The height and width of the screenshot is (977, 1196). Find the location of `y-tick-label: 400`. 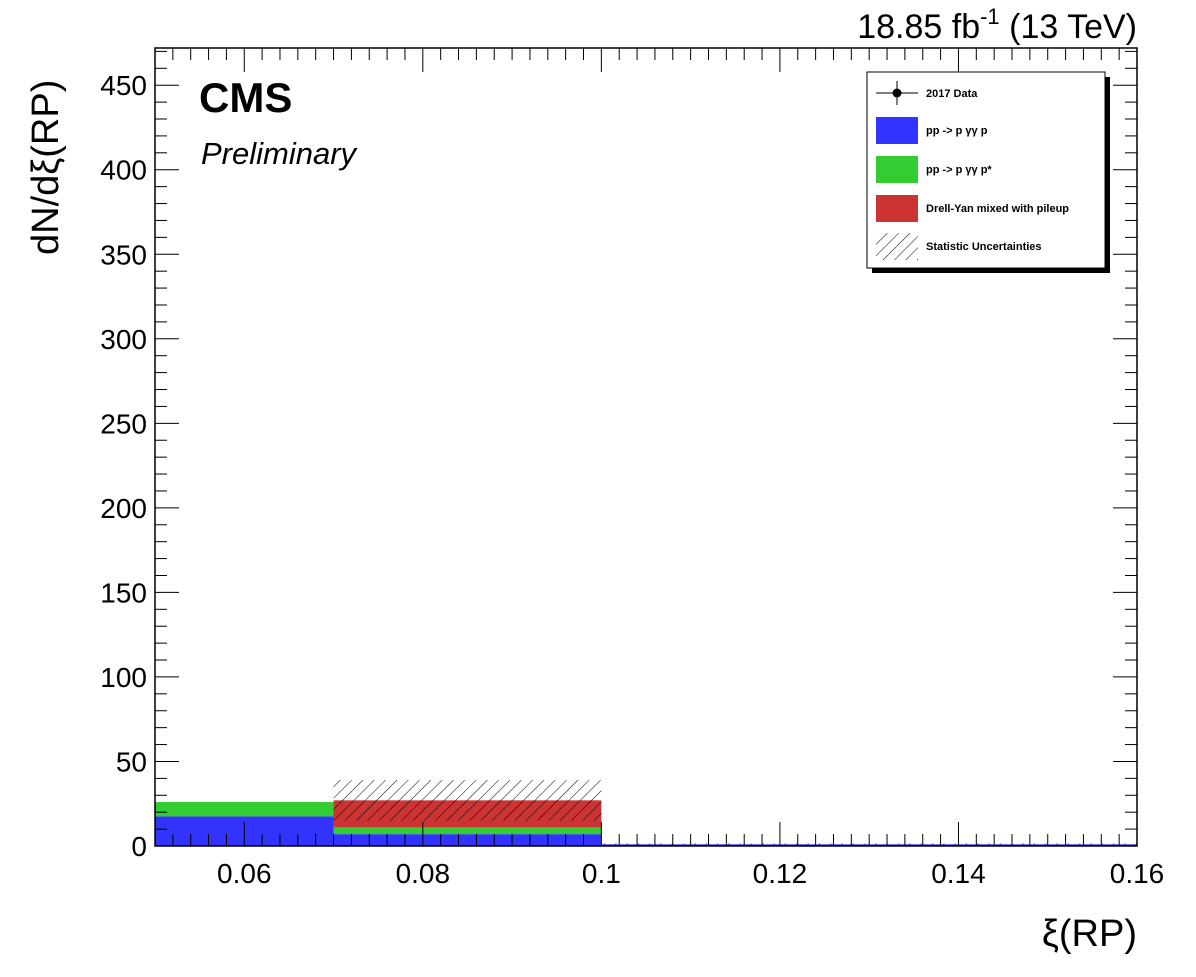

y-tick-label: 400 is located at coordinates (123, 170).